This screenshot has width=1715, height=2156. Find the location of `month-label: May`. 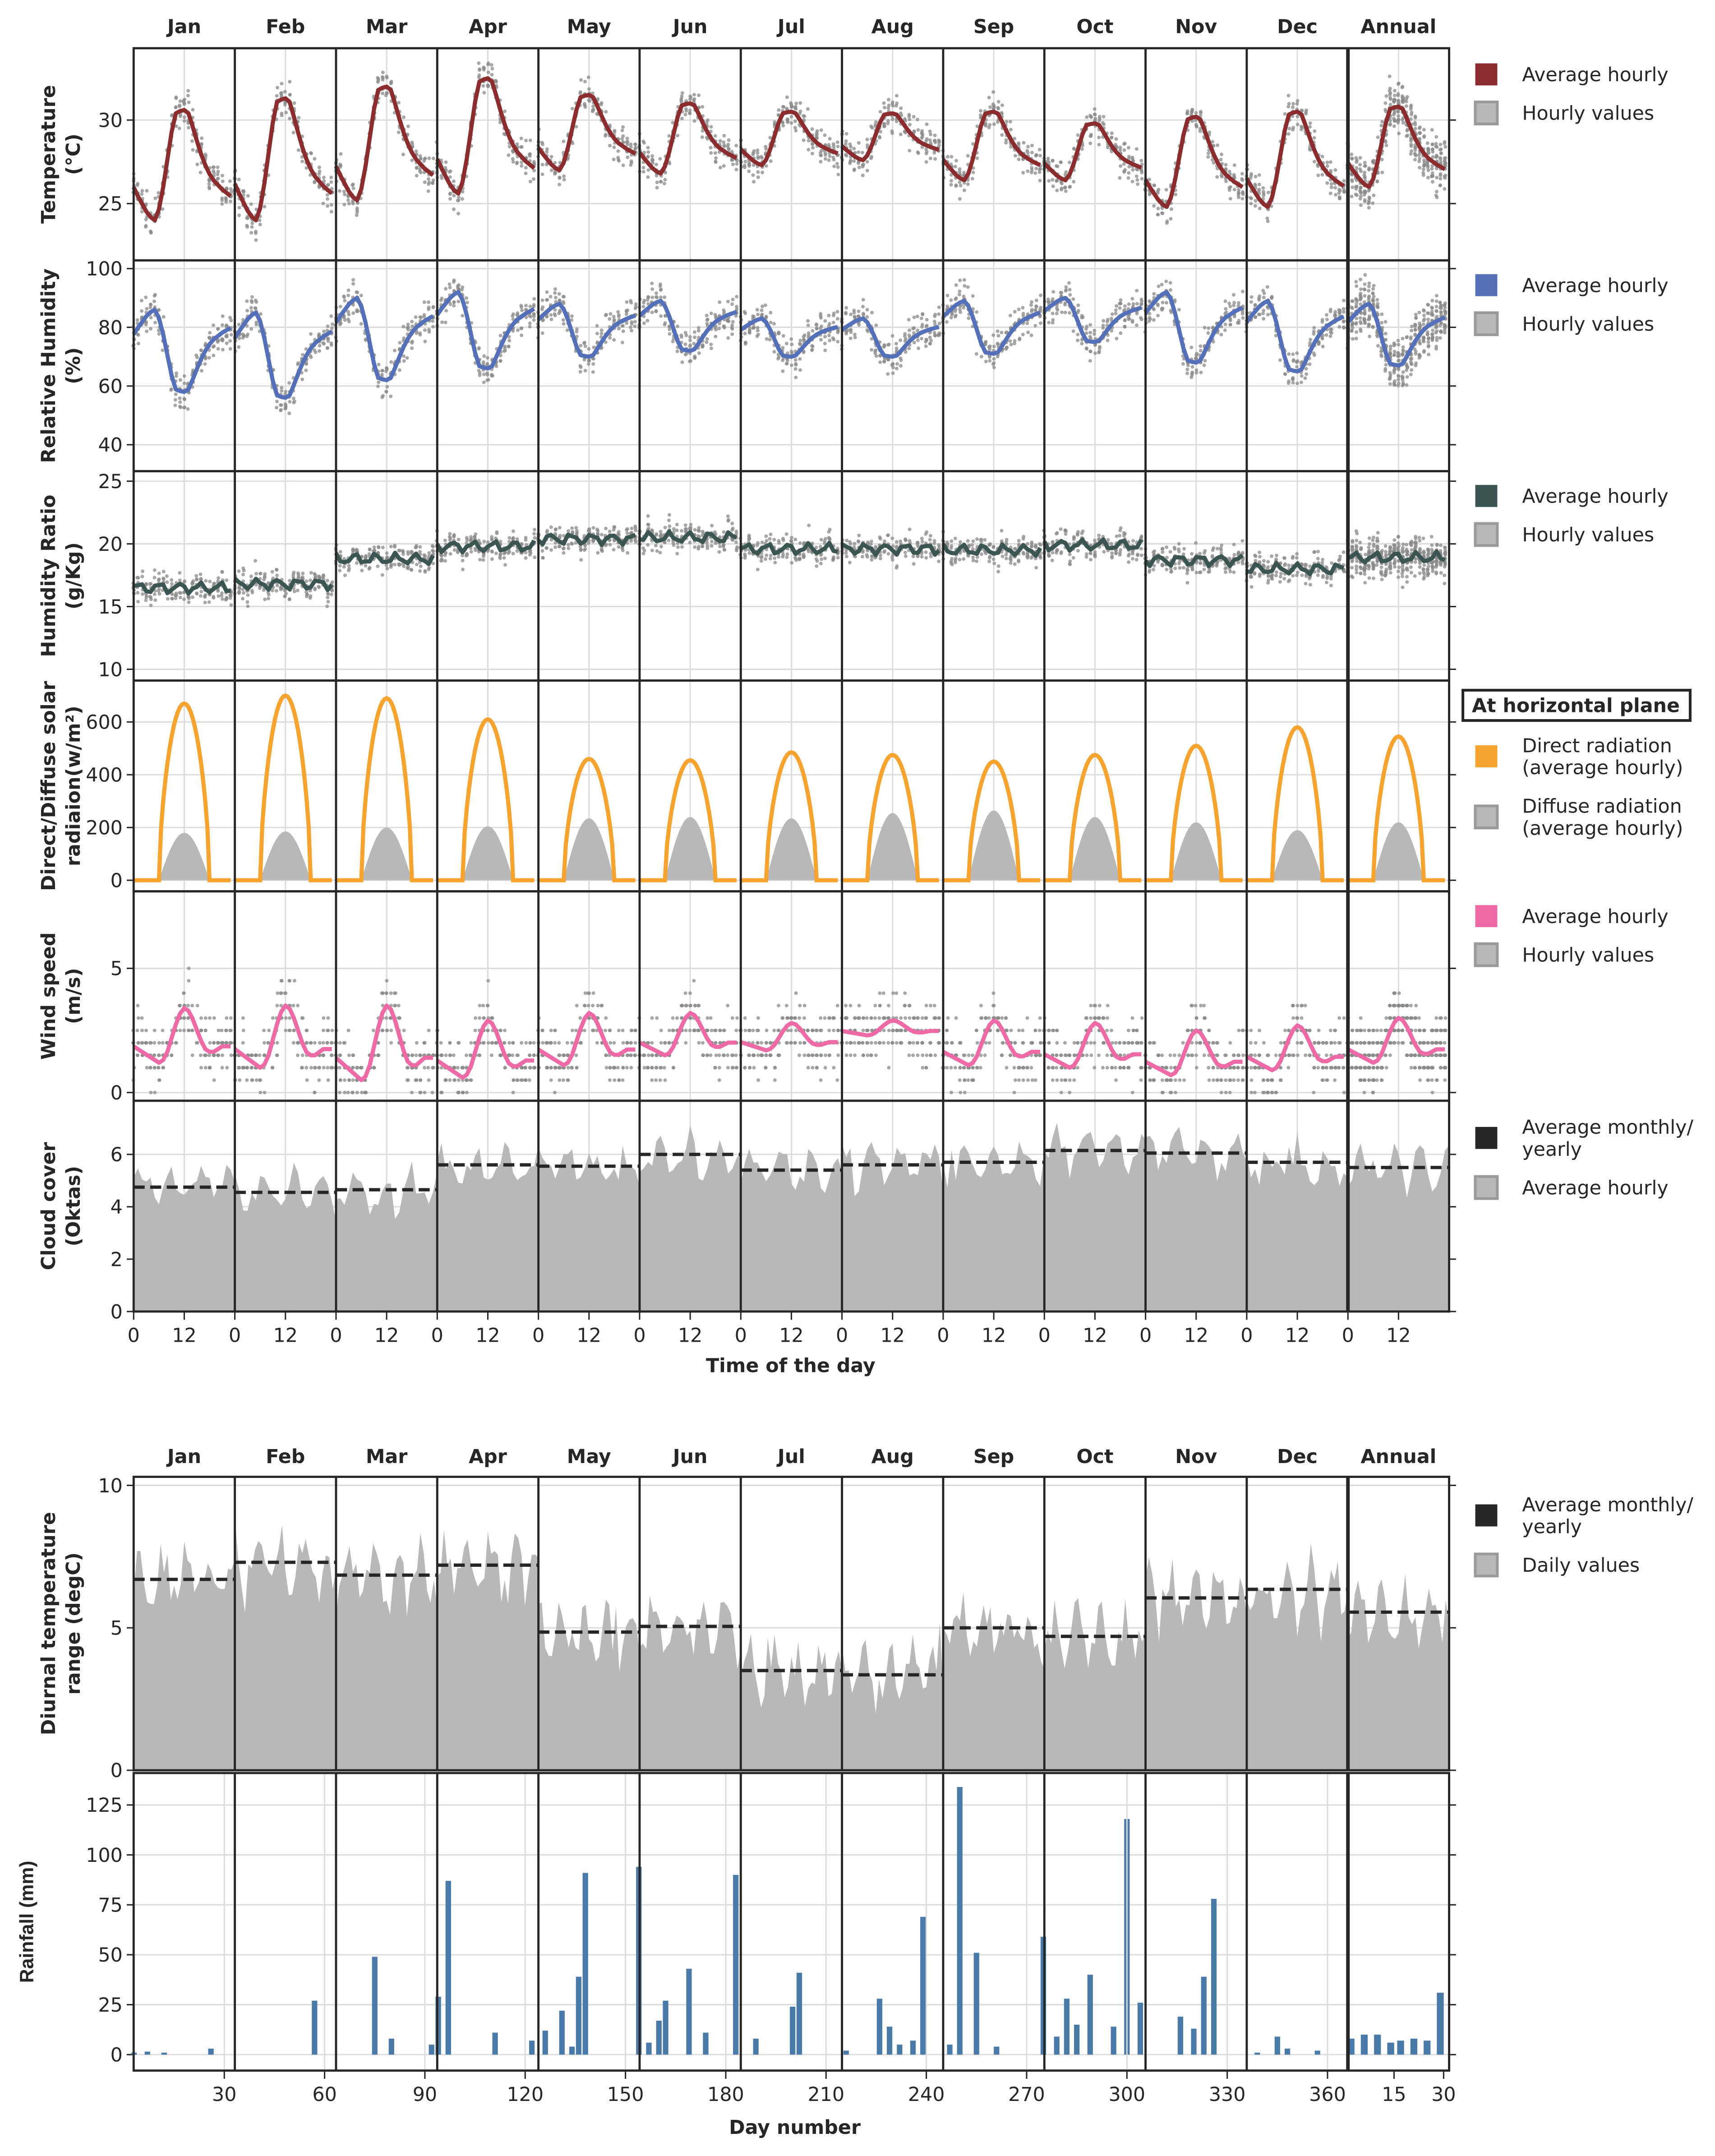

month-label: May is located at coordinates (589, 1457).